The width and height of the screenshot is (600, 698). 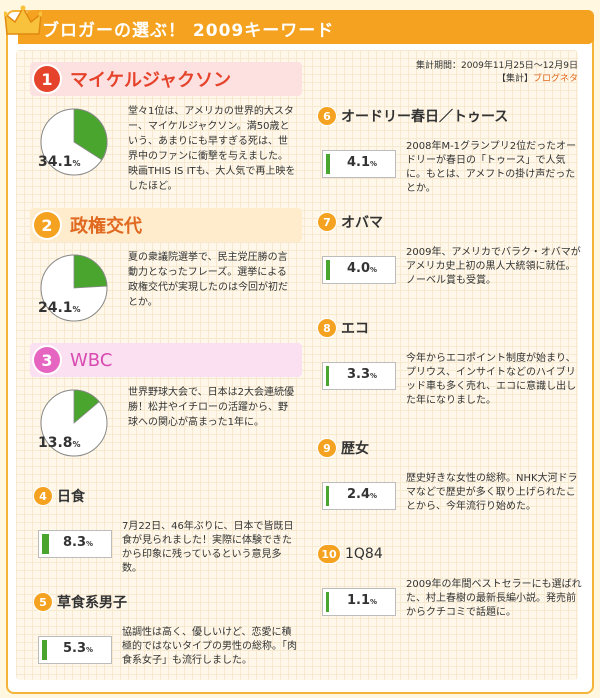 I want to click on rank-1-percent: 34.1%, so click(x=59, y=162).